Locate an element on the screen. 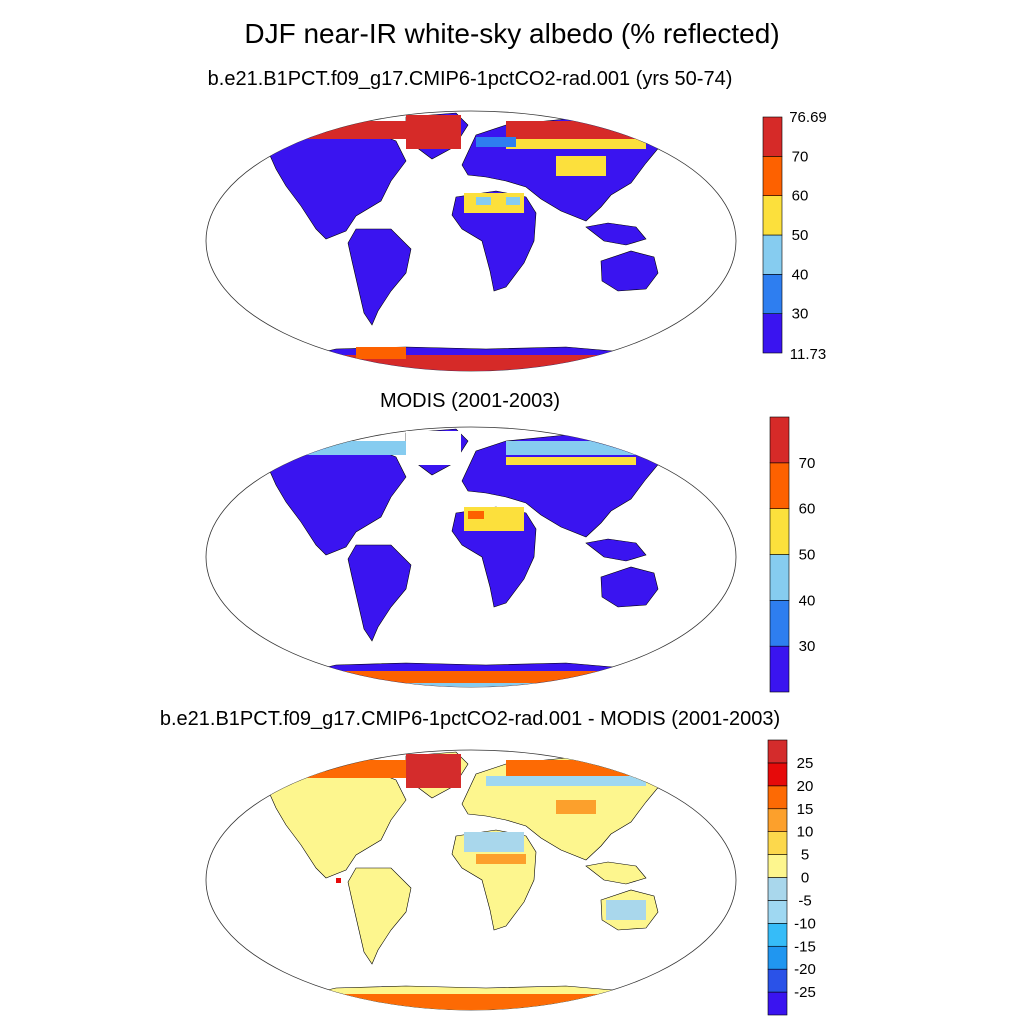 Image resolution: width=1024 pixels, height=1024 pixels. pixel-pacific is located at coordinates (338, 880).